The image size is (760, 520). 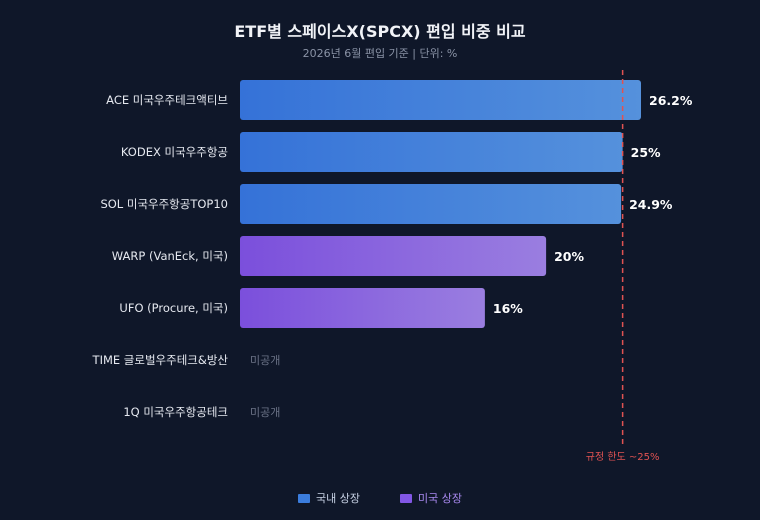 What do you see at coordinates (508, 308) in the screenshot?
I see `value-label: 16%` at bounding box center [508, 308].